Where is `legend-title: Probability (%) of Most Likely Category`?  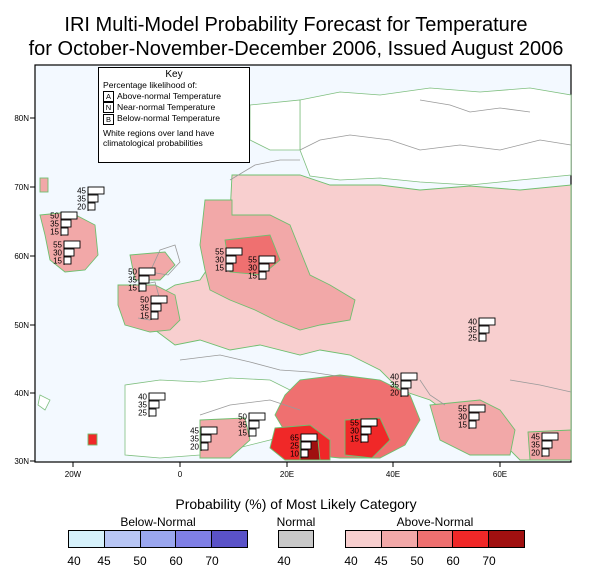 legend-title: Probability (%) of Most Likely Category is located at coordinates (296, 504).